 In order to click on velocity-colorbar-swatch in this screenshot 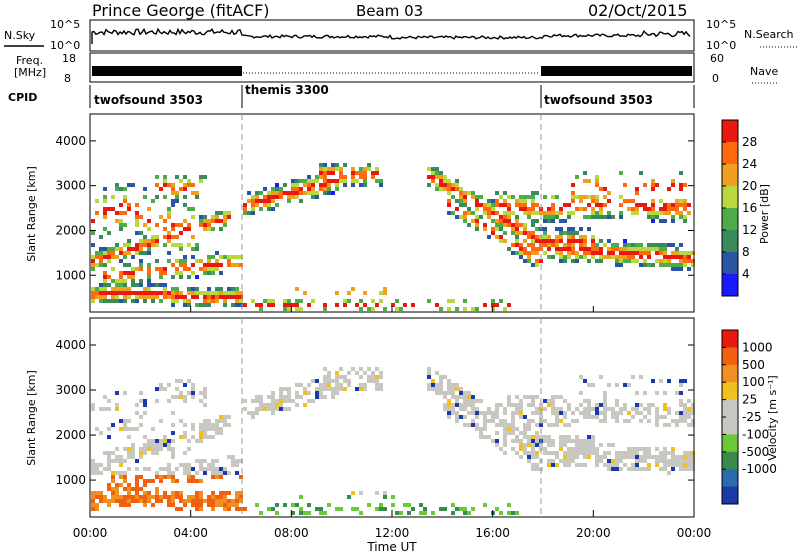, I will do `click(730, 391)`.